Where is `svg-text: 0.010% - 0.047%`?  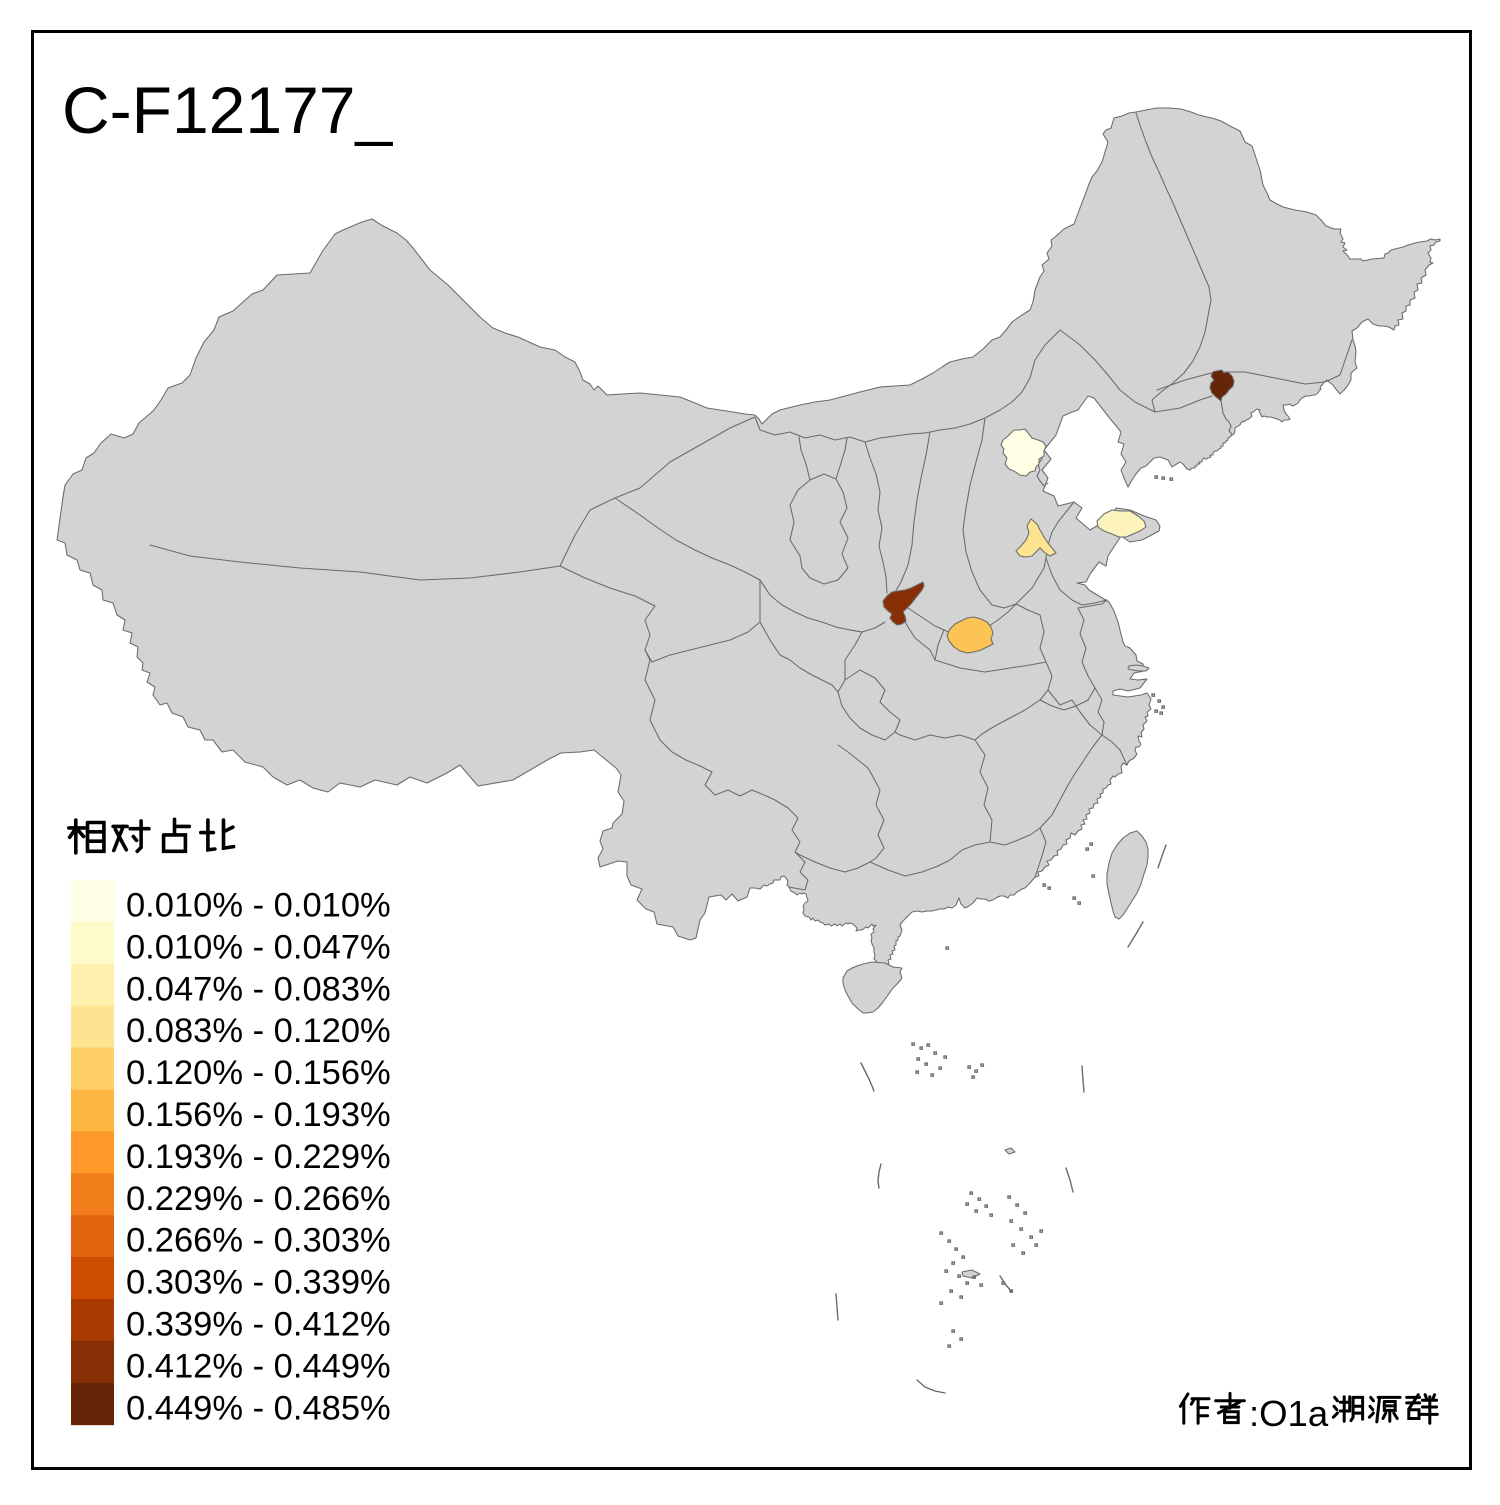 svg-text: 0.010% - 0.047% is located at coordinates (258, 947).